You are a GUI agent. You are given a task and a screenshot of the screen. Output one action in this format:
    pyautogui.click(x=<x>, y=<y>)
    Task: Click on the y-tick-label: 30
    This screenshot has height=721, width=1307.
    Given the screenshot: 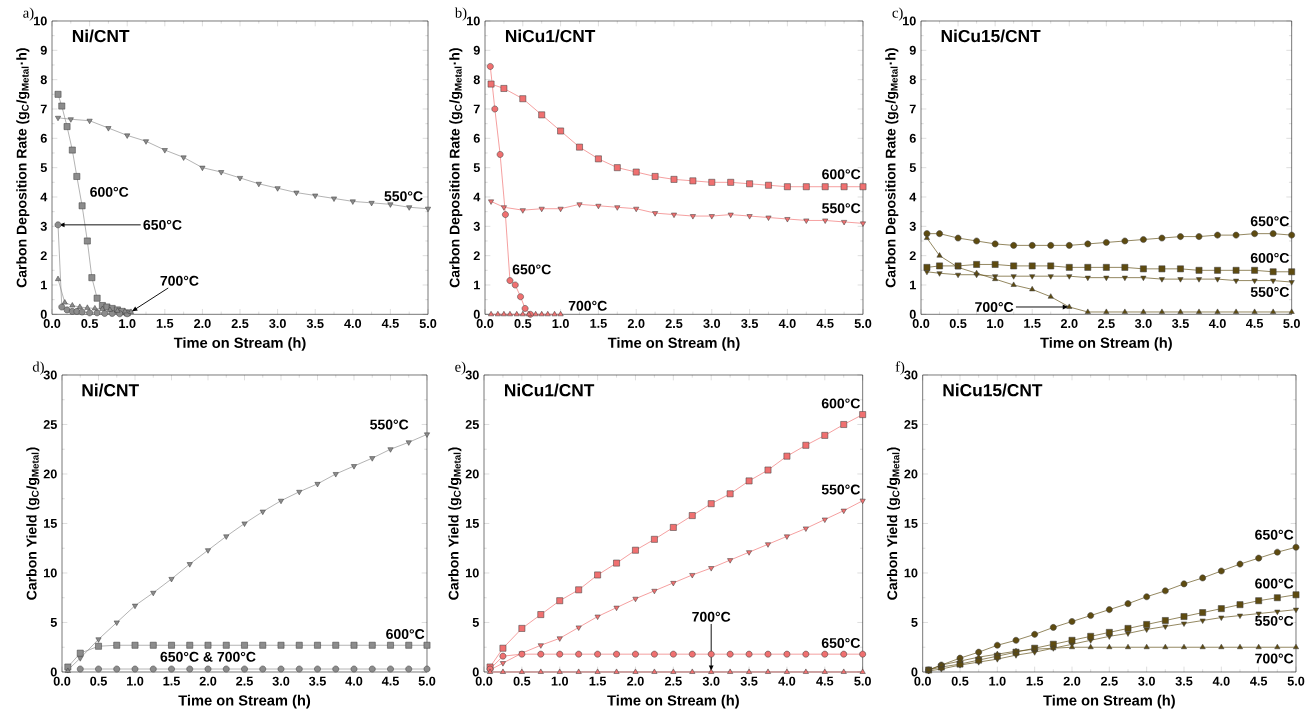 What is the action you would take?
    pyautogui.click(x=472, y=375)
    